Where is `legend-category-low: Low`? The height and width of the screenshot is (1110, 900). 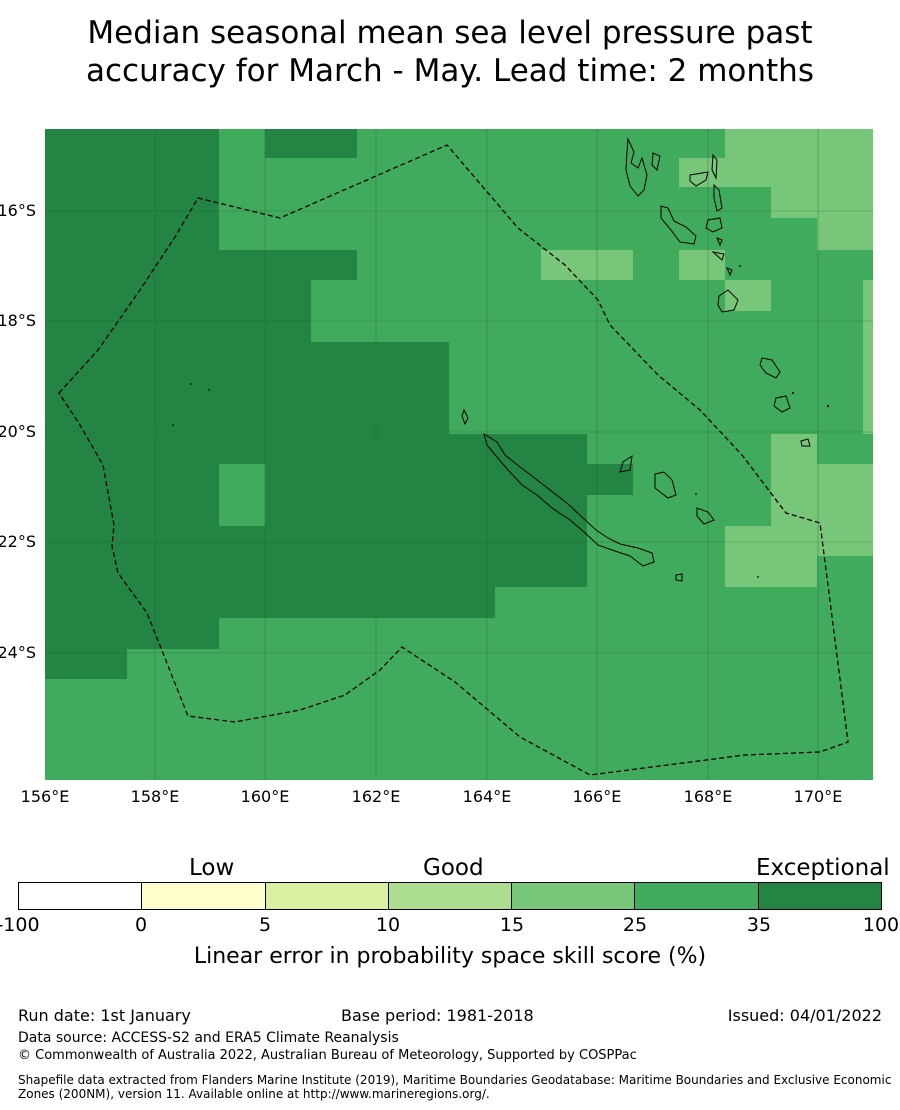 legend-category-low: Low is located at coordinates (212, 868).